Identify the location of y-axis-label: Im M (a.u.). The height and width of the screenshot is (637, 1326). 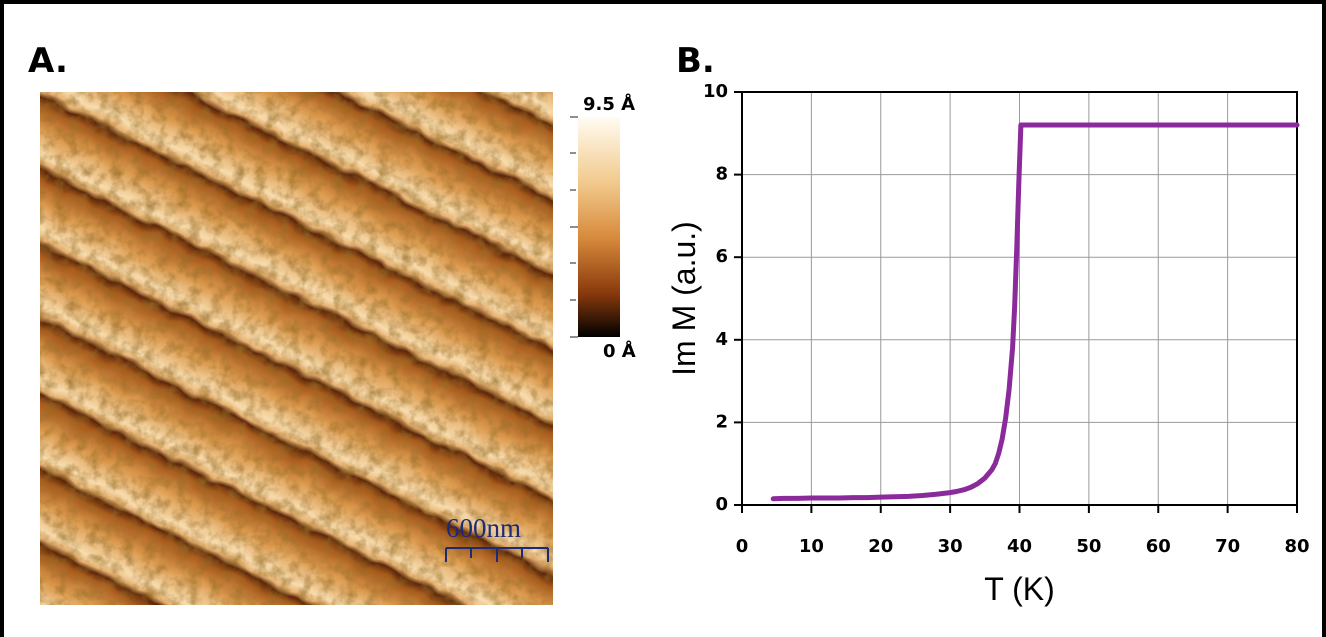
(684, 298).